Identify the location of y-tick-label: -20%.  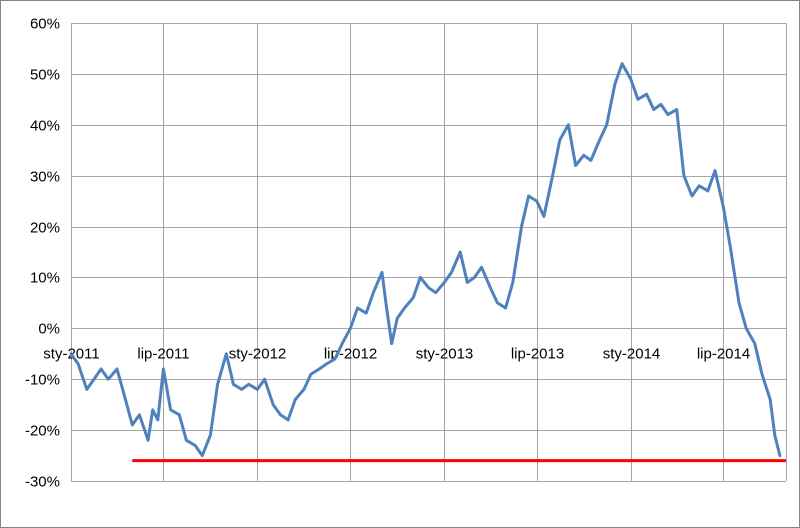
(42, 431).